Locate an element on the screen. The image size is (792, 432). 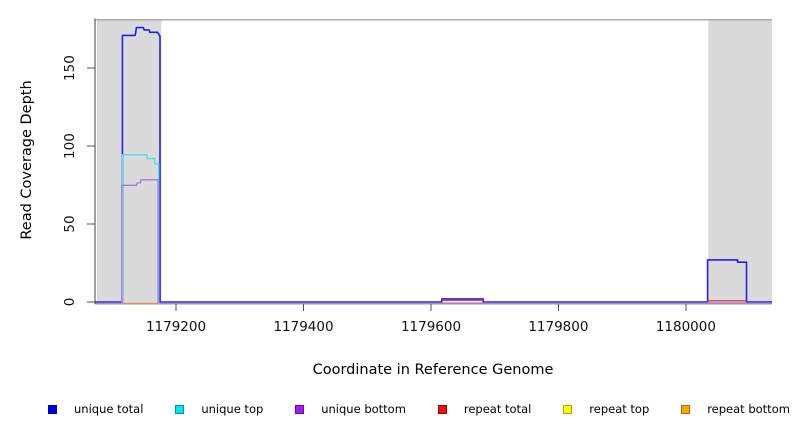
y-axis: 0 50 100 150 is located at coordinates (79, 162).